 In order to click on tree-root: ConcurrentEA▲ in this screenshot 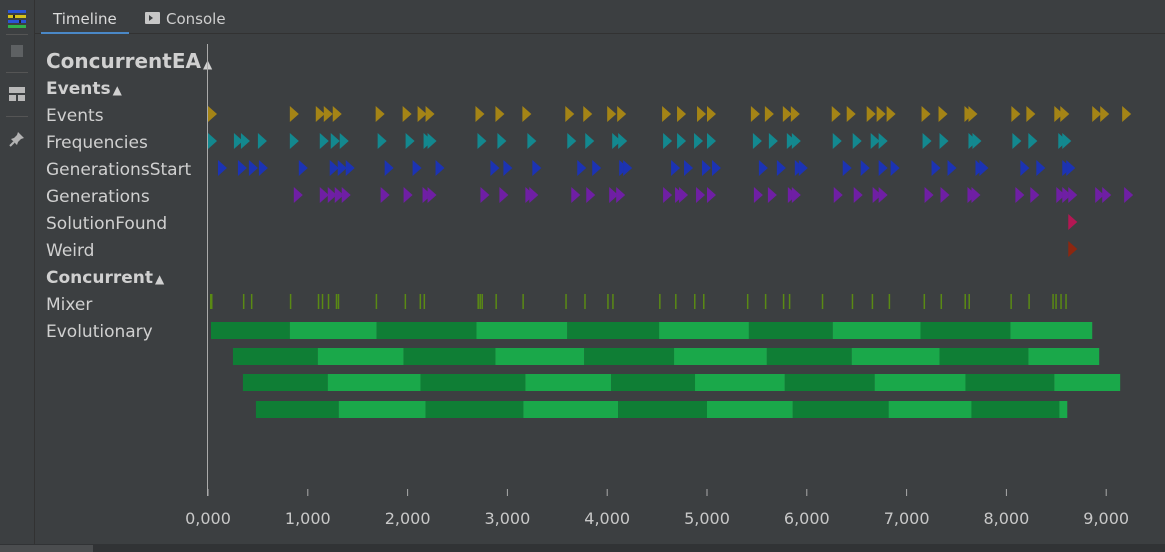, I will do `click(129, 61)`.